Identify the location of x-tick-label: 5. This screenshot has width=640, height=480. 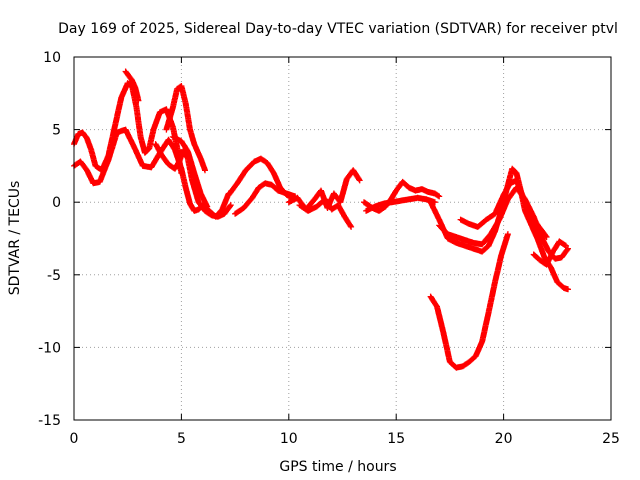
(181, 439).